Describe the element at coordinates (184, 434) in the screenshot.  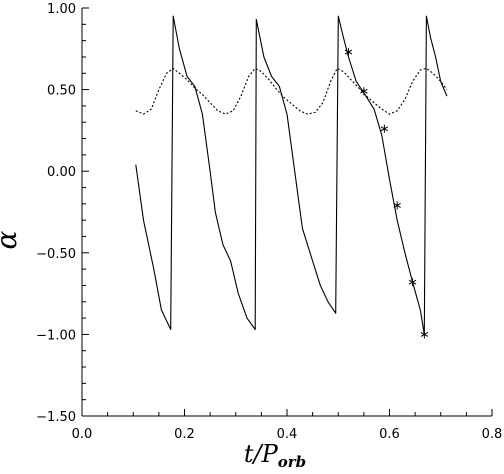
I see `x-tick-label: 0.2` at that location.